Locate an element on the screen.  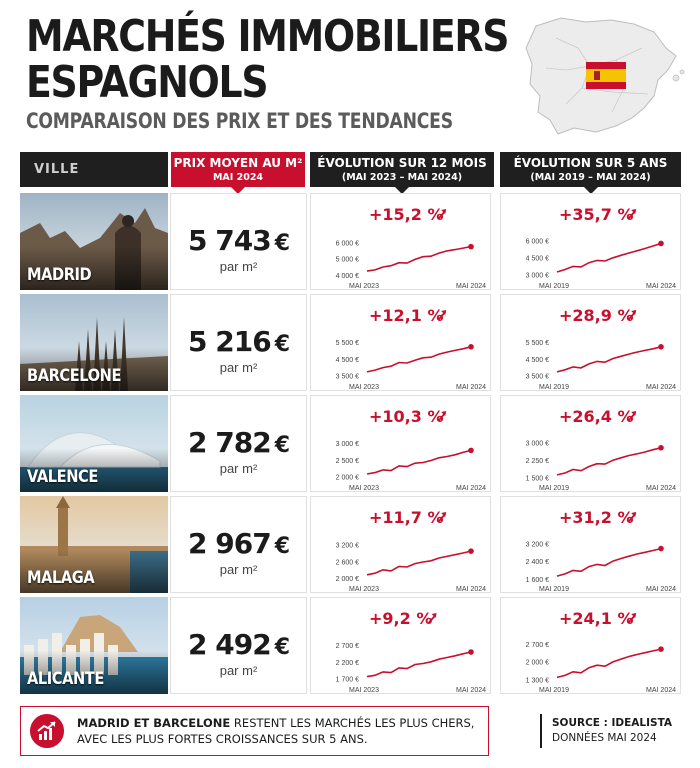
column-header-city-label: VILLE is located at coordinates (57, 169).